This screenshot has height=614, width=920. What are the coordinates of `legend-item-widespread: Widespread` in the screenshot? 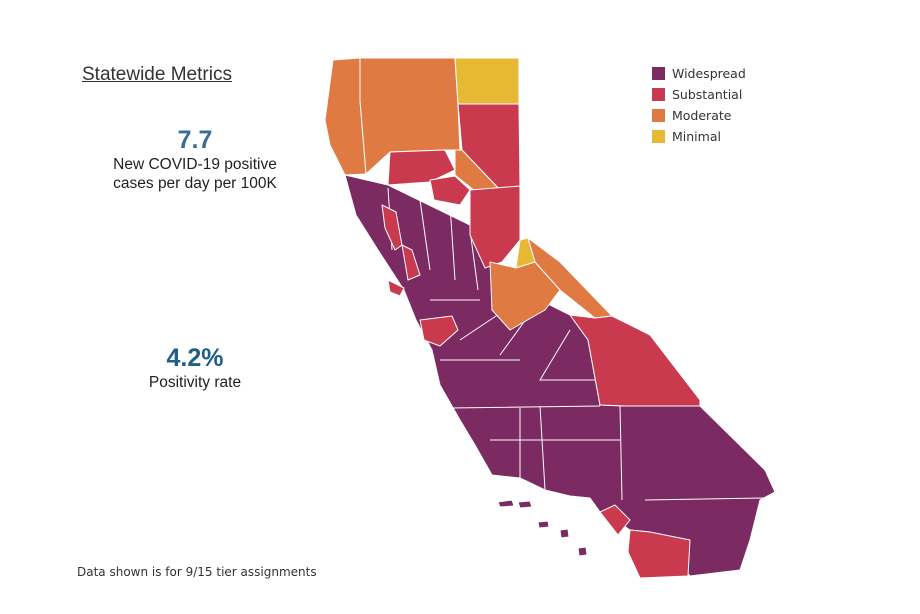 It's located at (699, 73).